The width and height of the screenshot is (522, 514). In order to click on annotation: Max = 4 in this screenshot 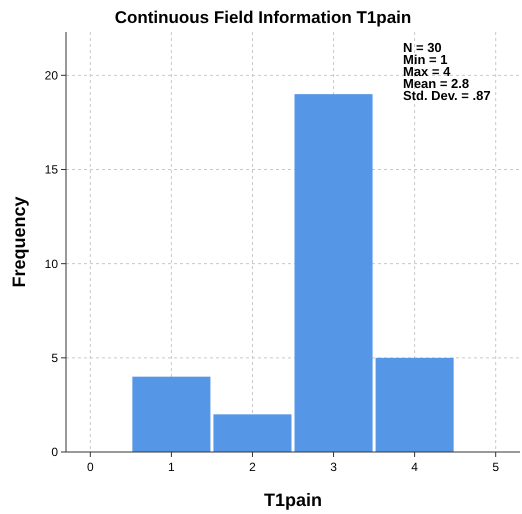, I will do `click(427, 71)`.